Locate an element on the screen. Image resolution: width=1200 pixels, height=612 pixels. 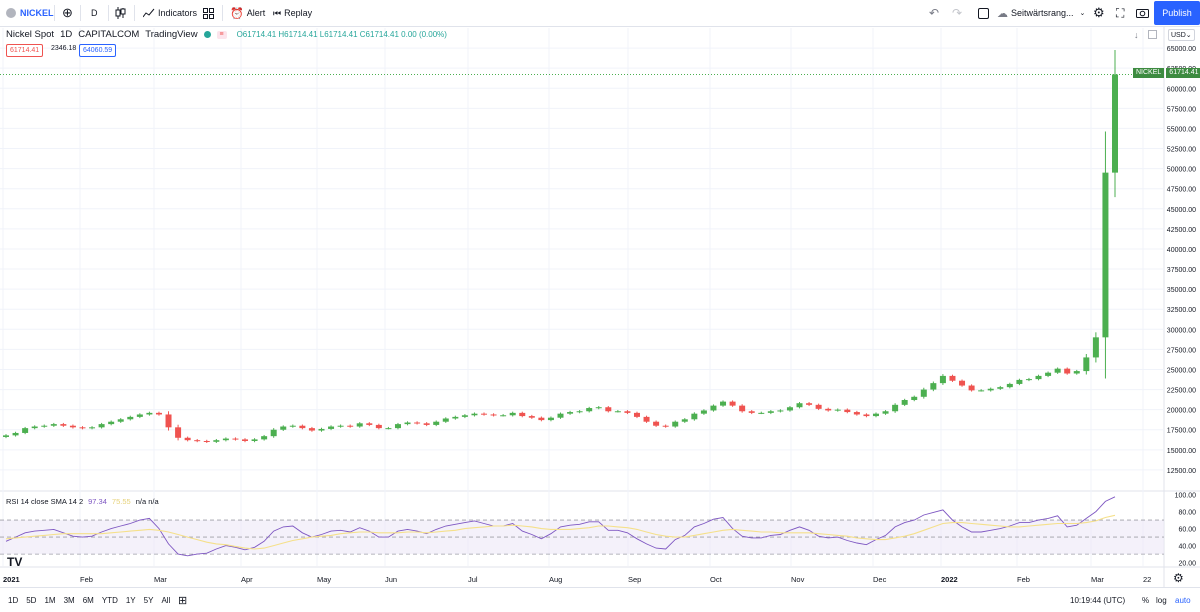
market-status-icon is located at coordinates (207, 34).